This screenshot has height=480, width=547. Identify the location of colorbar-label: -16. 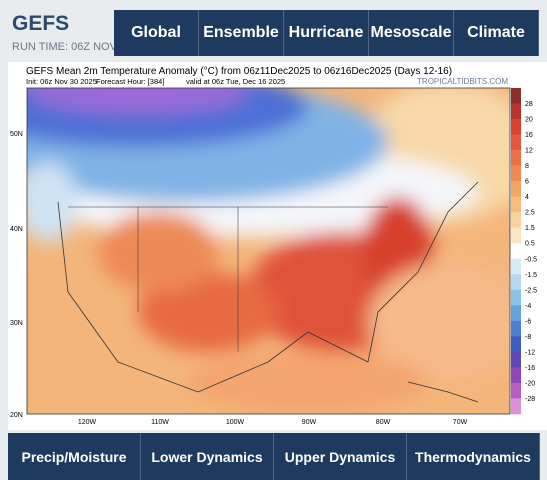
(530, 368).